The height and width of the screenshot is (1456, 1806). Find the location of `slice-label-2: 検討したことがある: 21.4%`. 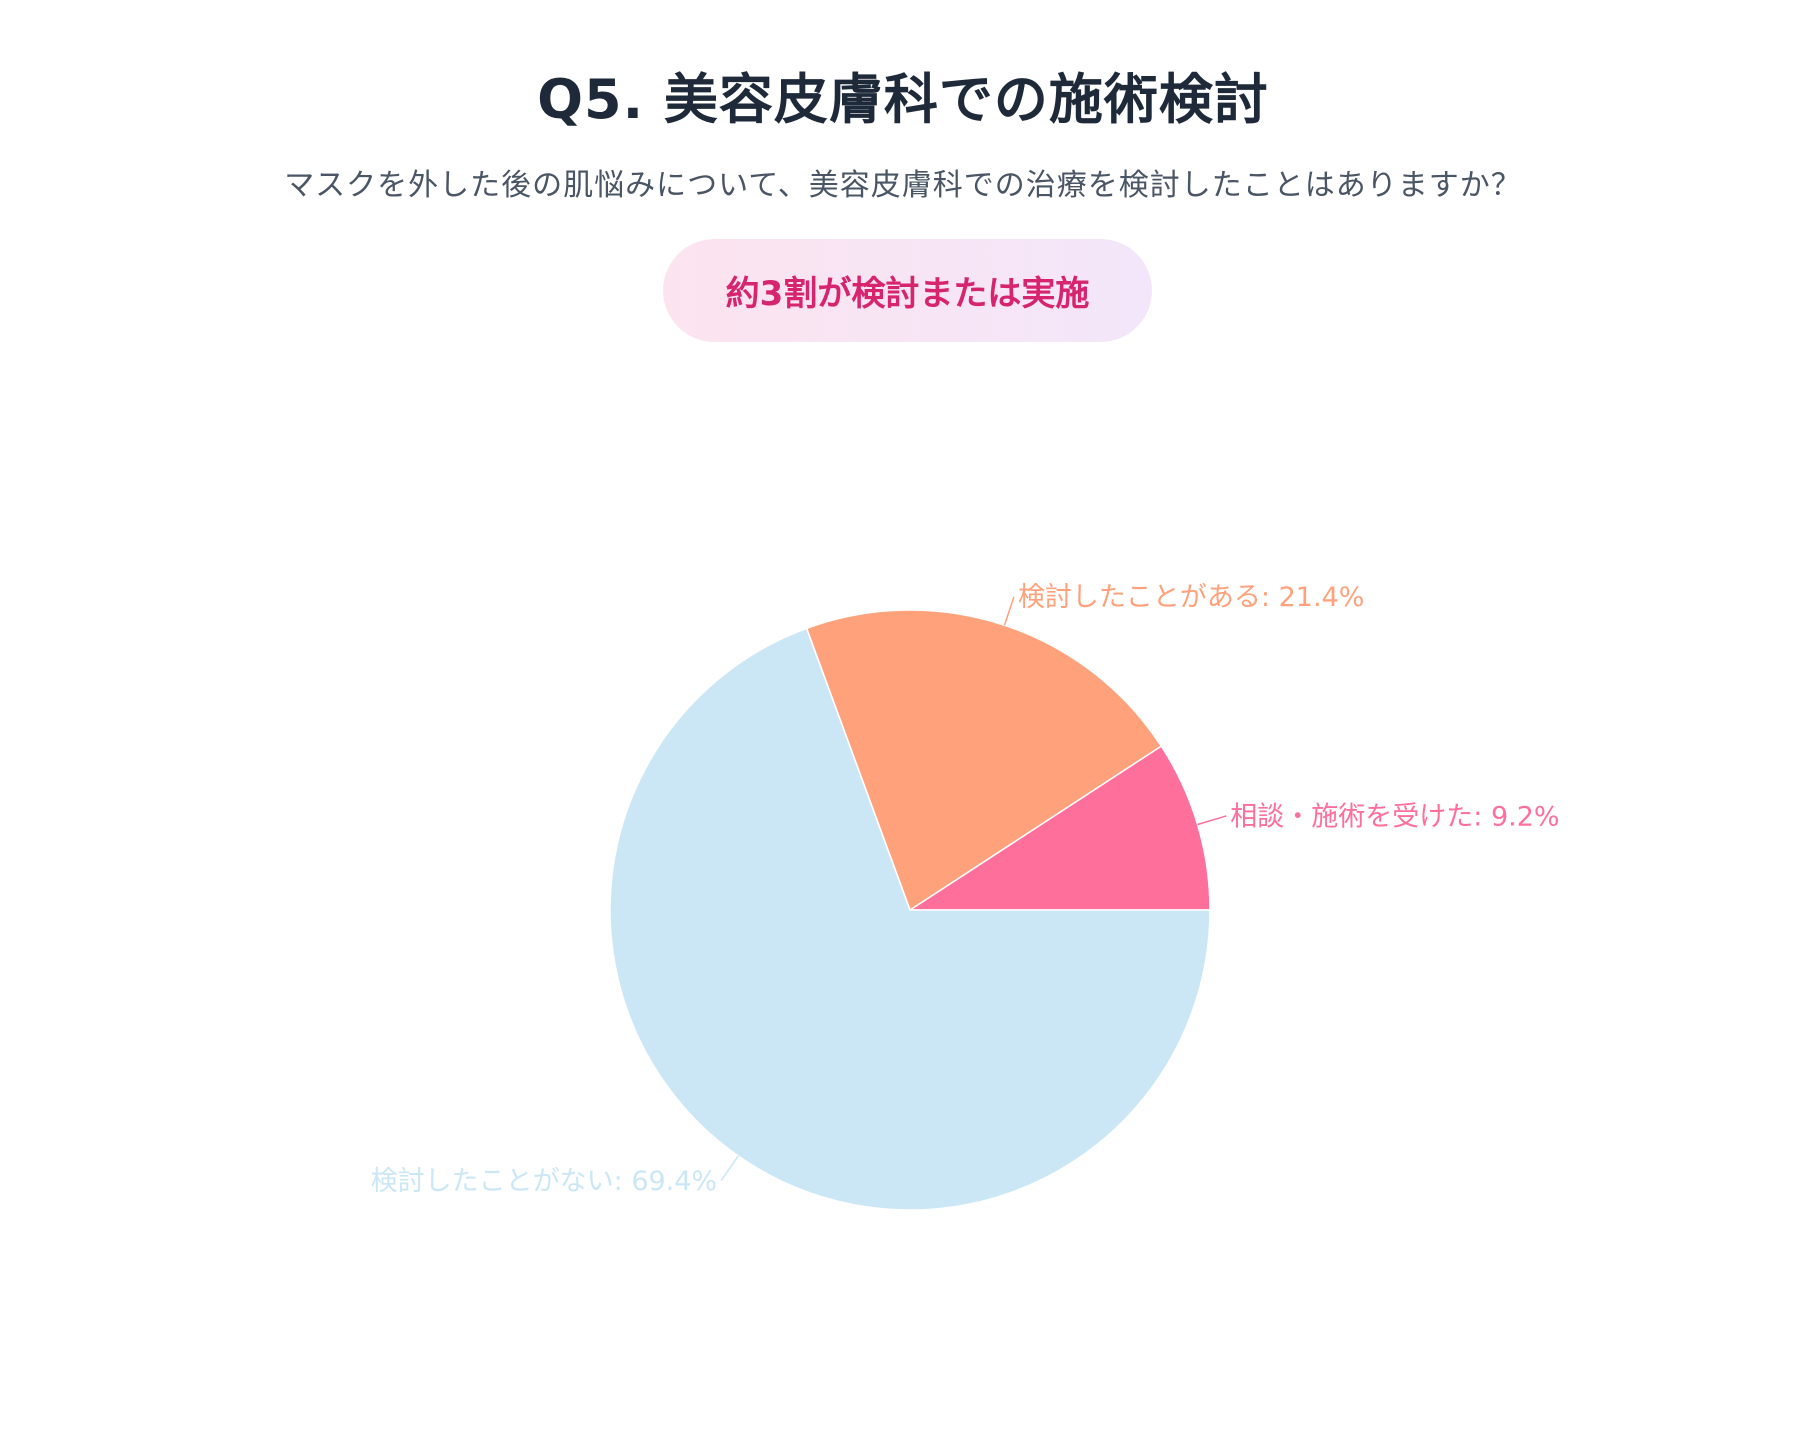

slice-label-2: 検討したことがある: 21.4% is located at coordinates (1191, 597).